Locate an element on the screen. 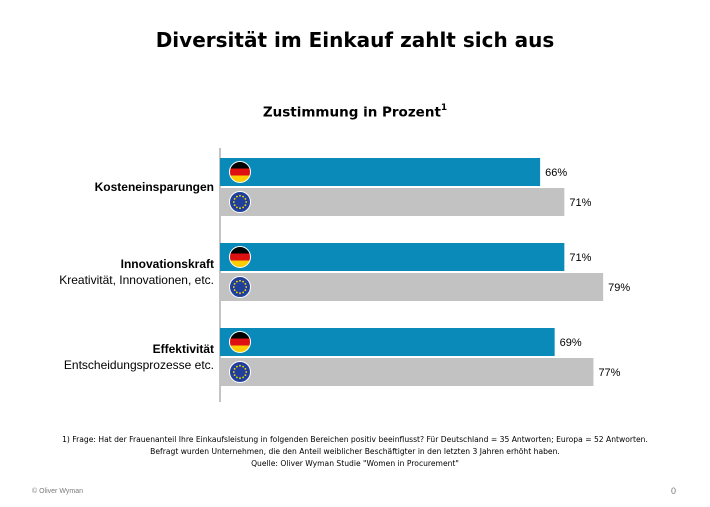 The width and height of the screenshot is (710, 507). data-label-de-1: 66% is located at coordinates (556, 173).